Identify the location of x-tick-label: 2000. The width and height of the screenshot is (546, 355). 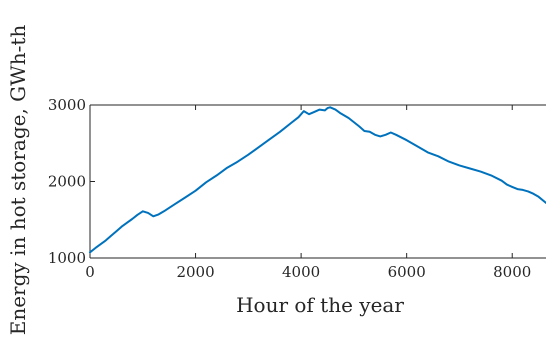
(195, 272).